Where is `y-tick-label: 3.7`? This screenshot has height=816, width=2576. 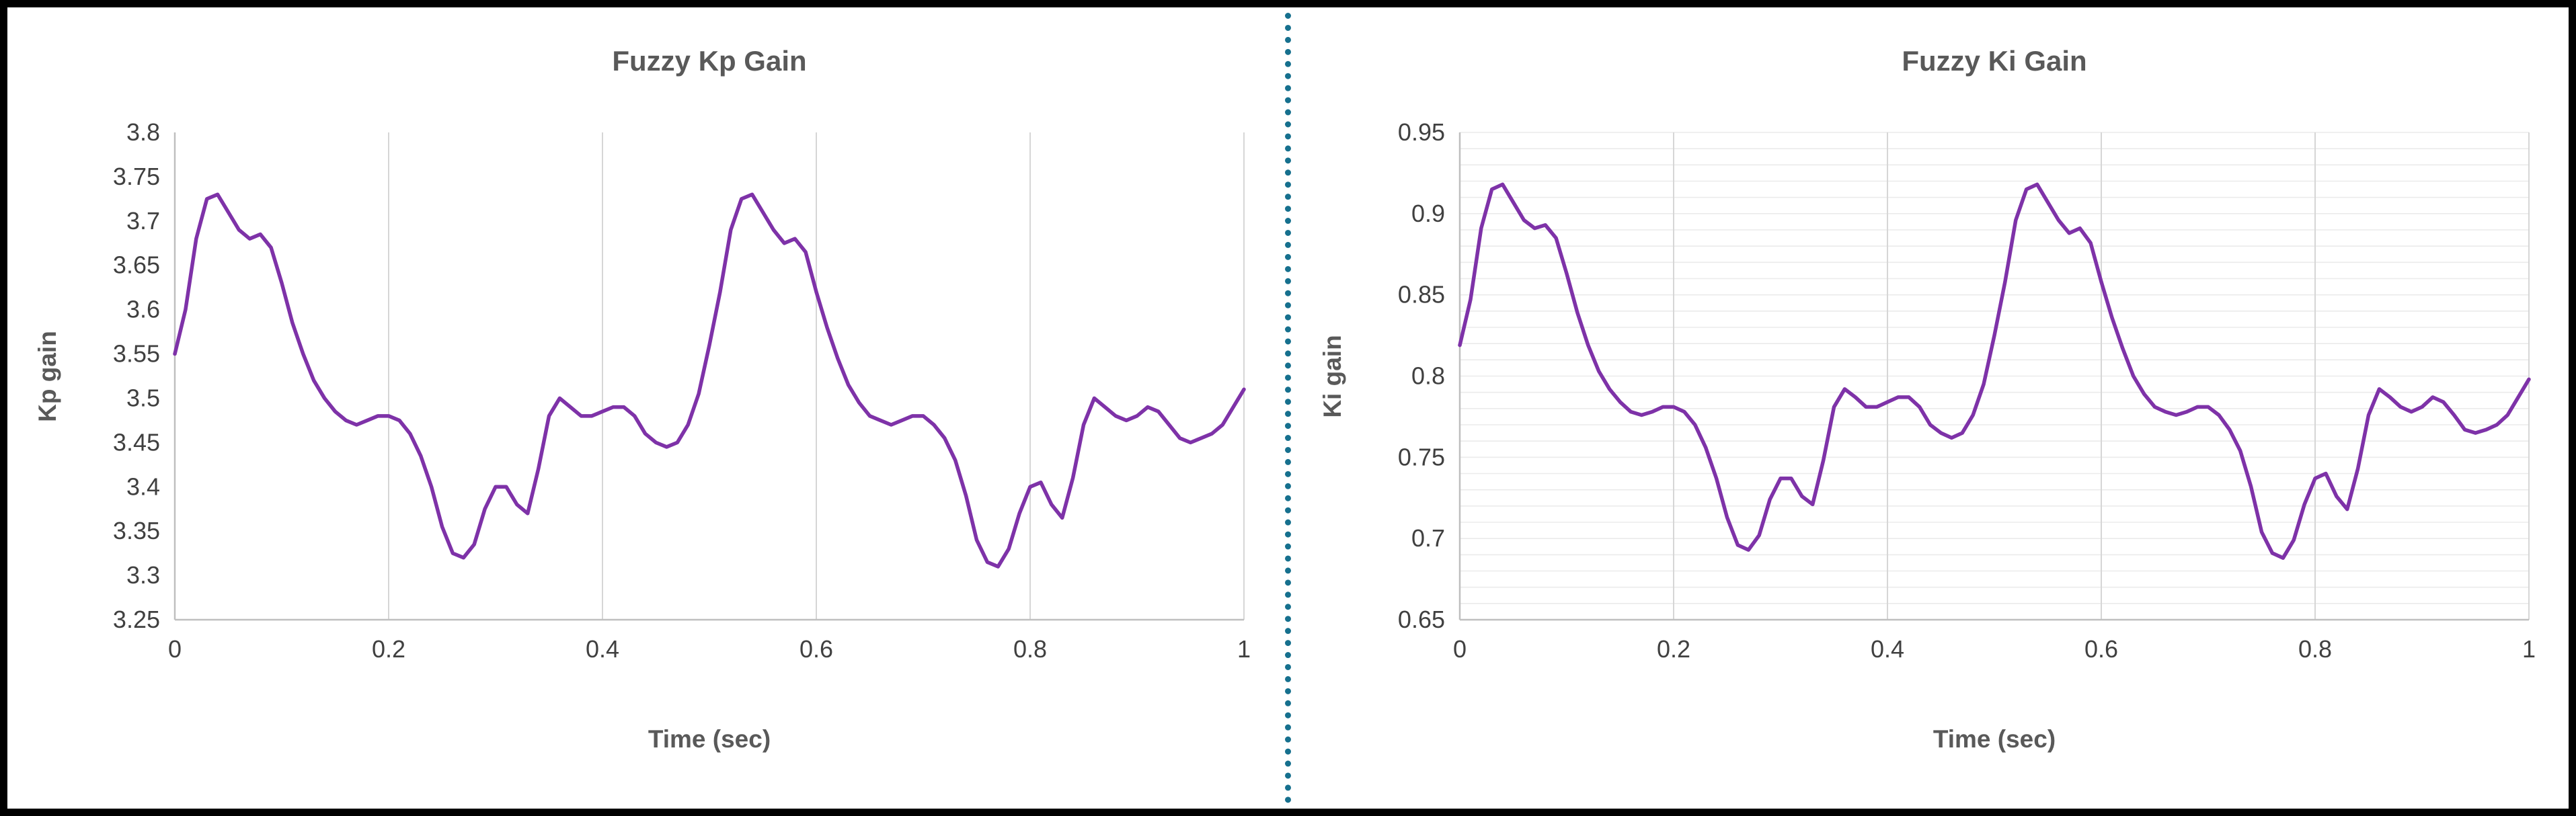
y-tick-label: 3.7 is located at coordinates (143, 221).